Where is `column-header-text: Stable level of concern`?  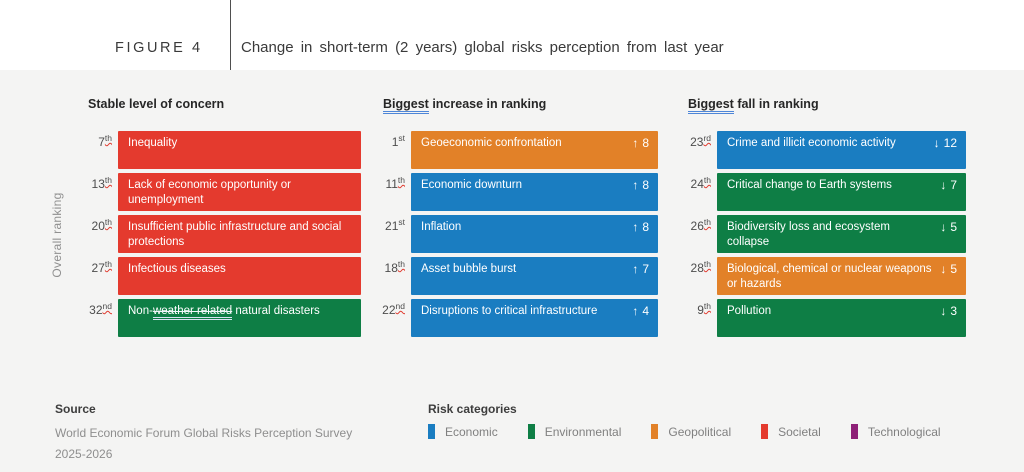
column-header-text: Stable level of concern is located at coordinates (156, 104).